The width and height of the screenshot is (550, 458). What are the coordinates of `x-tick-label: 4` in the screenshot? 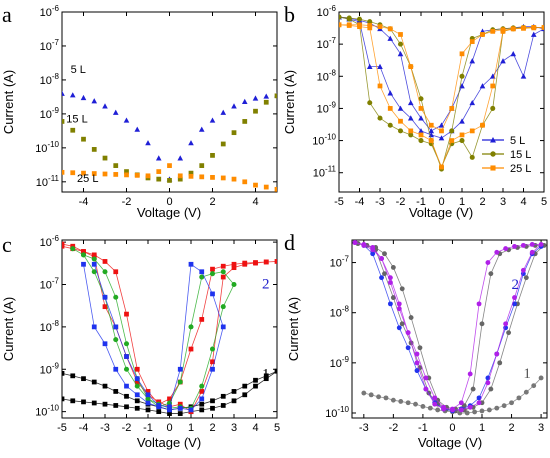 It's located at (255, 202).